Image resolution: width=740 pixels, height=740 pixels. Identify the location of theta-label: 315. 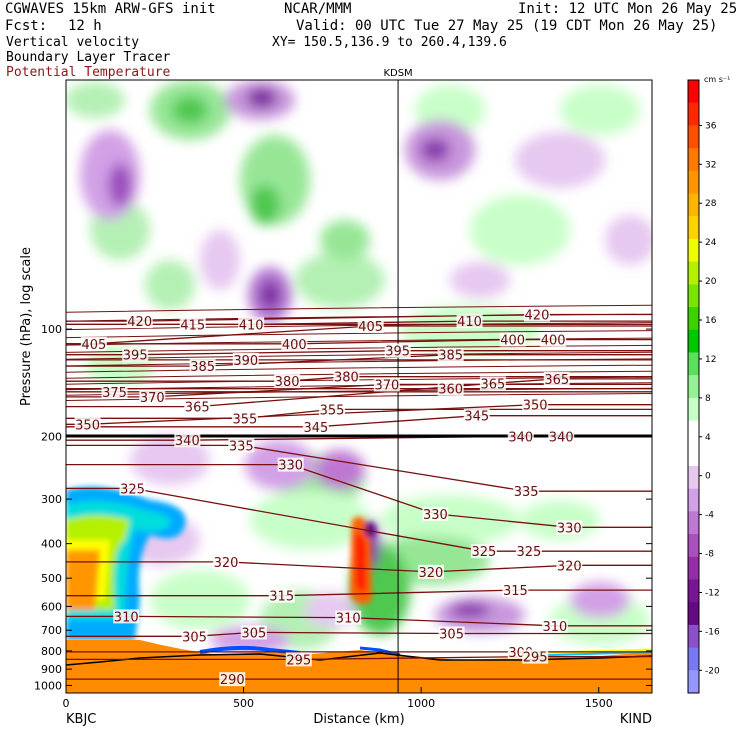
(515, 591).